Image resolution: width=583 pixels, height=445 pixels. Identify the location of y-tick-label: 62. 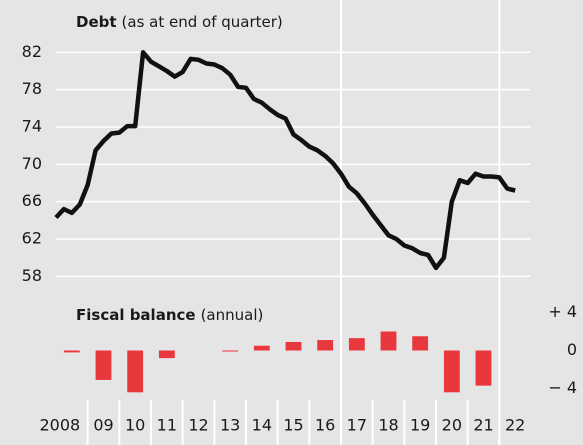
(32, 238).